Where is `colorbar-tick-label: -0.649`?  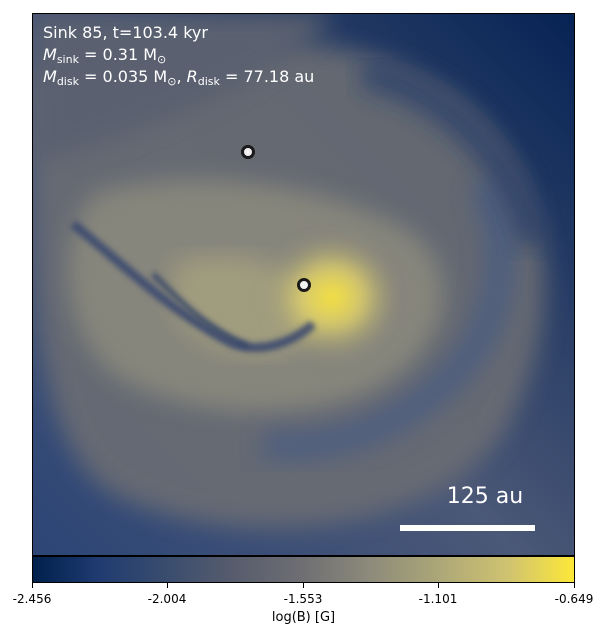
colorbar-tick-label: -0.649 is located at coordinates (574, 599).